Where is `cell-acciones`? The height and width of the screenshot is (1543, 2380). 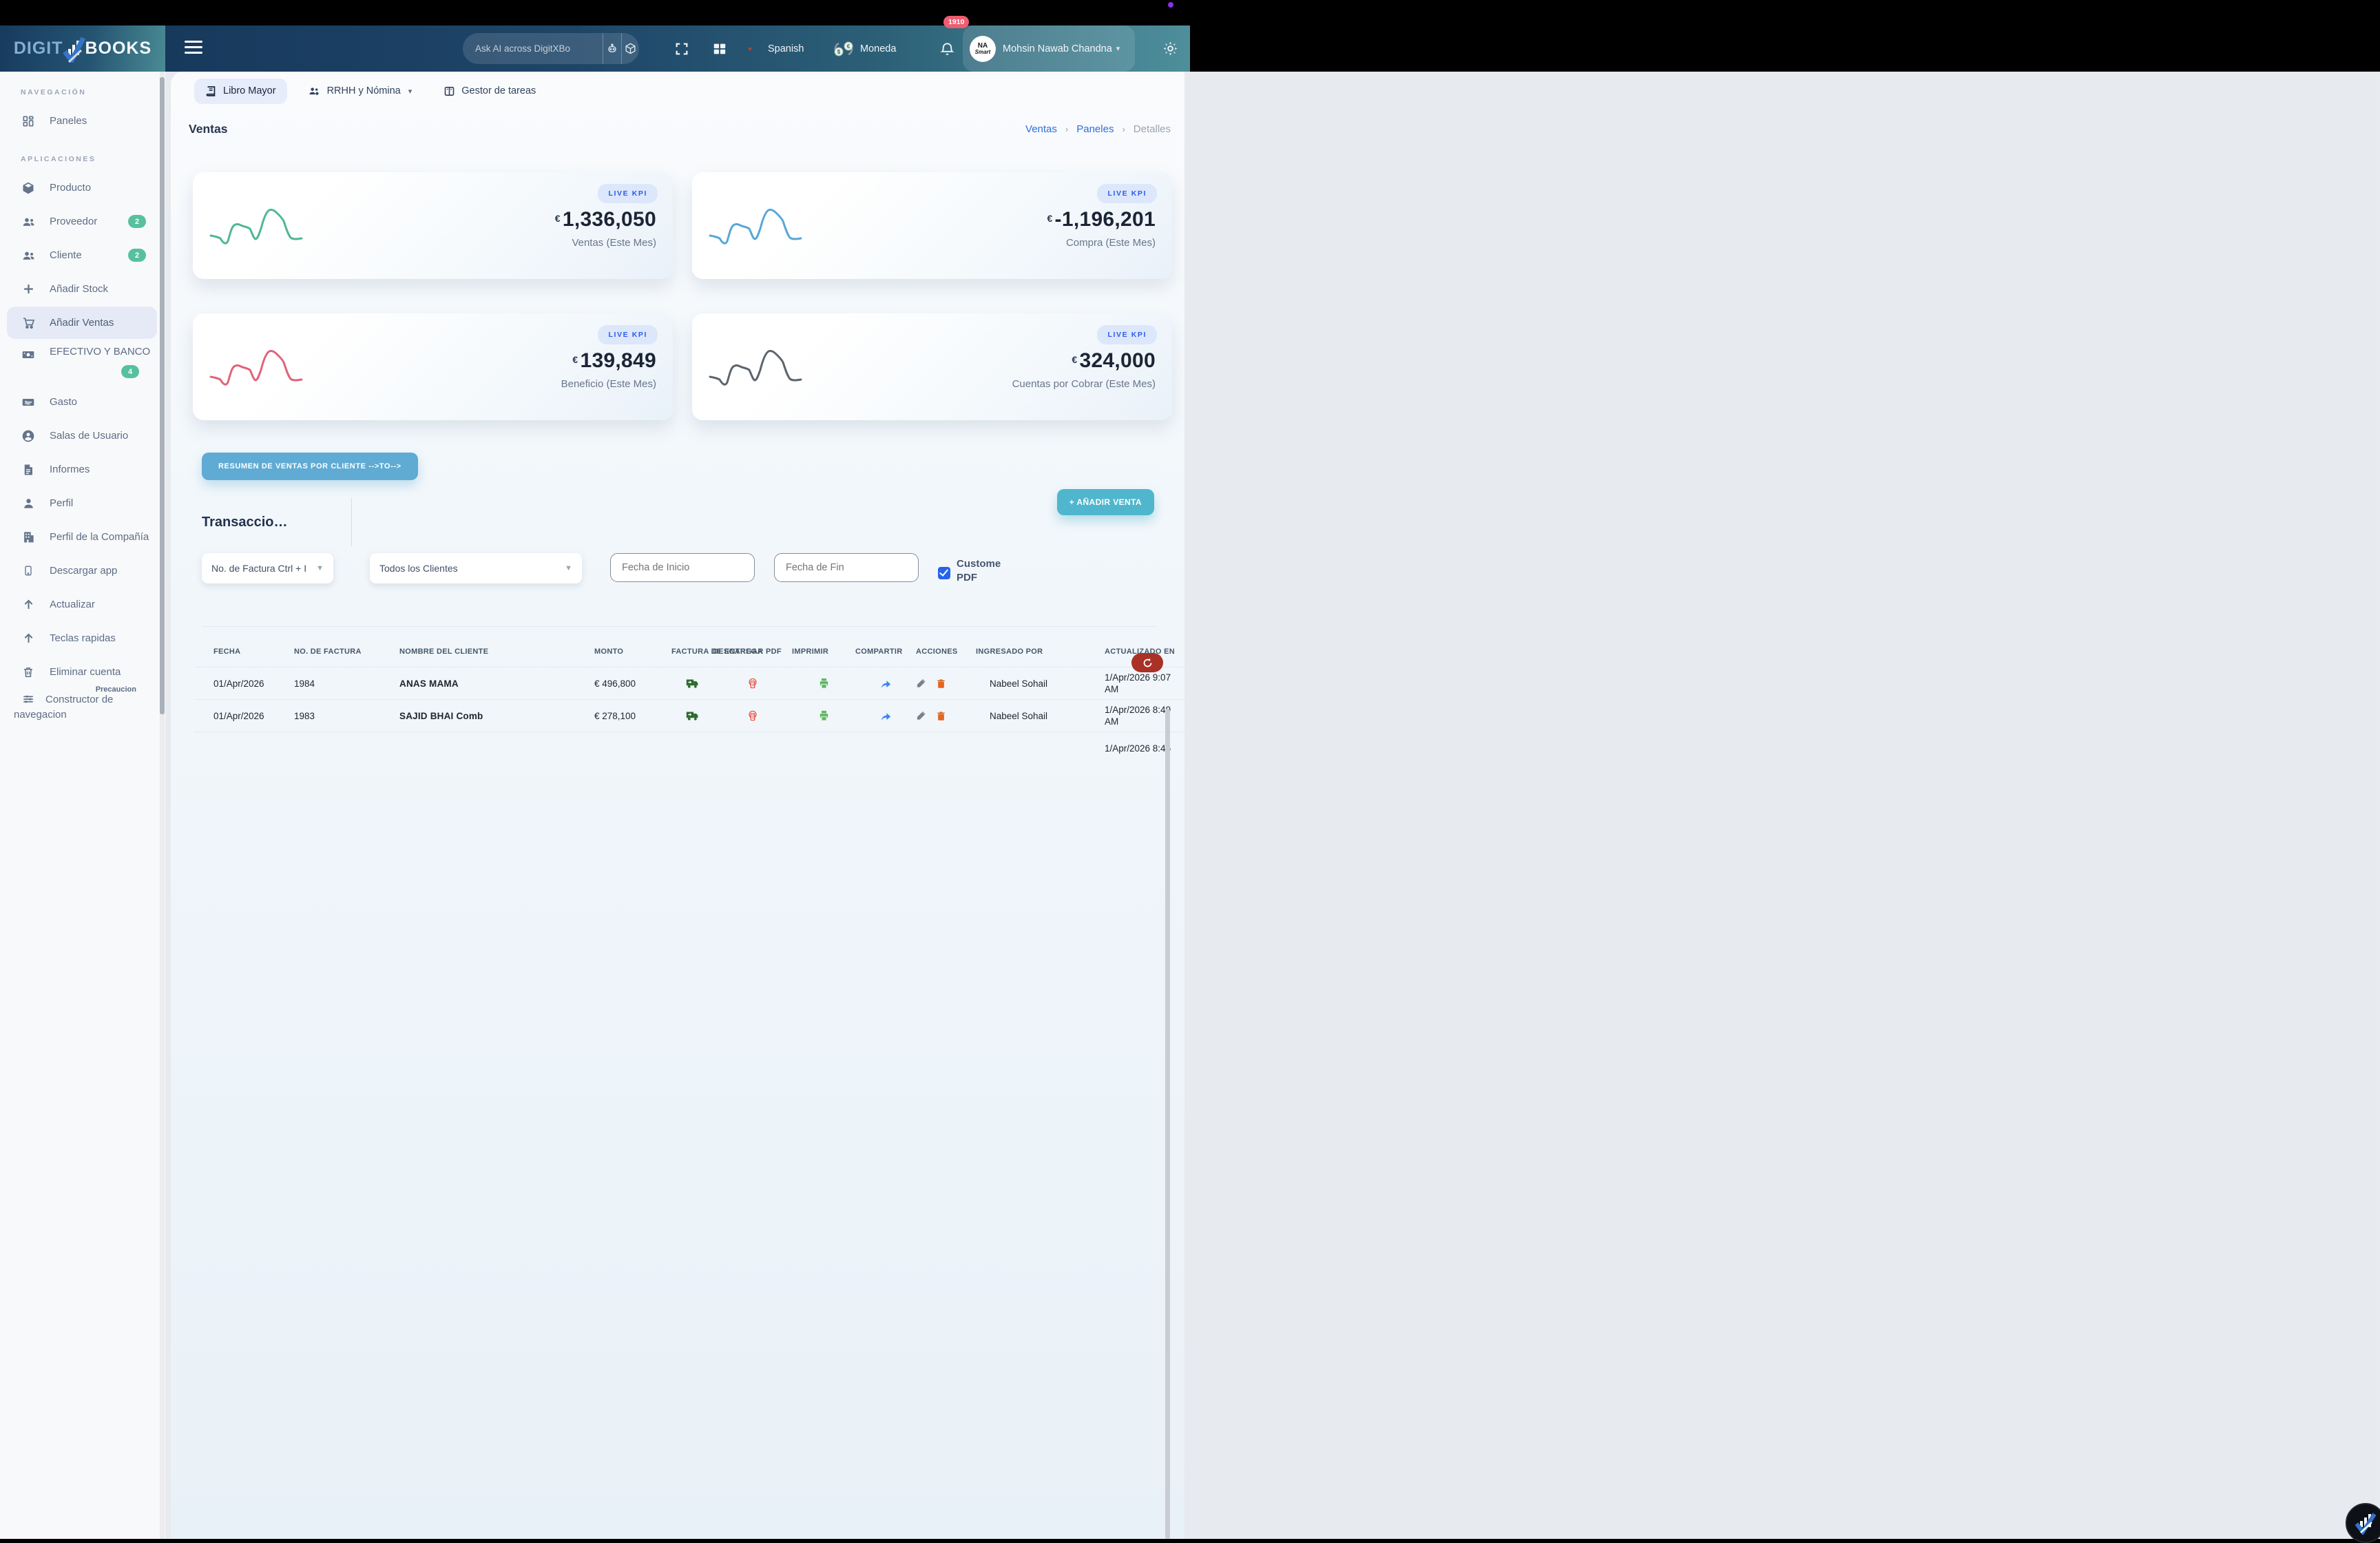 cell-acciones is located at coordinates (946, 716).